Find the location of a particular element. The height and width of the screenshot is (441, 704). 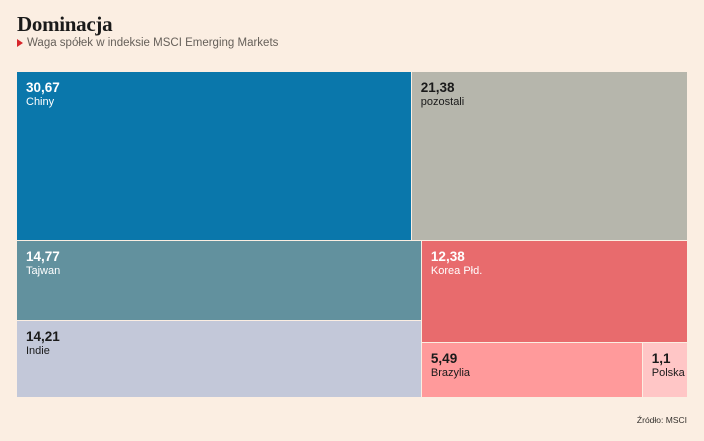

source-note: Źródło: MSCI is located at coordinates (661, 420).